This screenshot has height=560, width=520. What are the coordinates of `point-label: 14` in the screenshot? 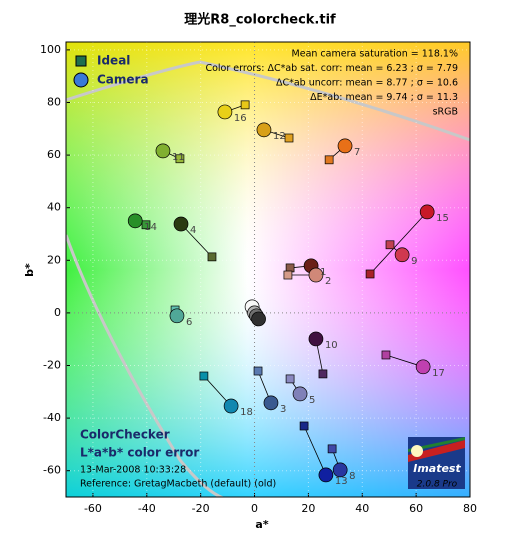 It's located at (150, 227).